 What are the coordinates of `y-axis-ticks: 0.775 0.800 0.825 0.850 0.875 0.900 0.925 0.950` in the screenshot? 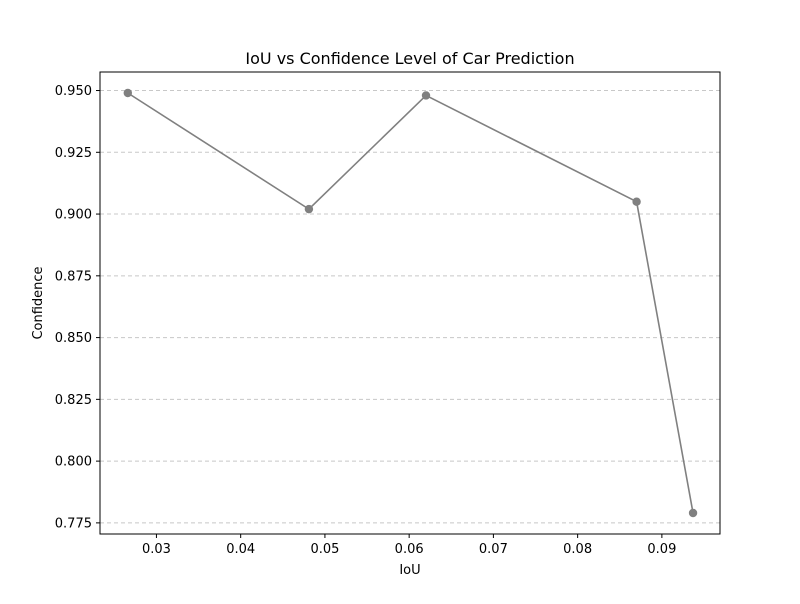 It's located at (77, 307).